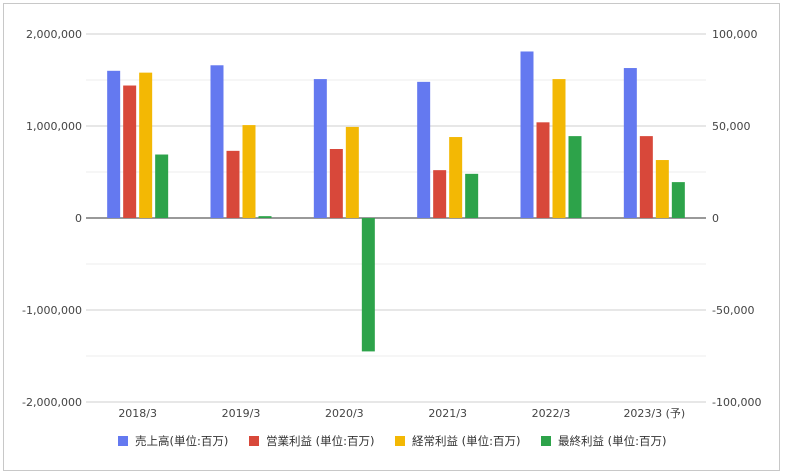  I want to click on x-tick-label: 2022/3, so click(551, 413).